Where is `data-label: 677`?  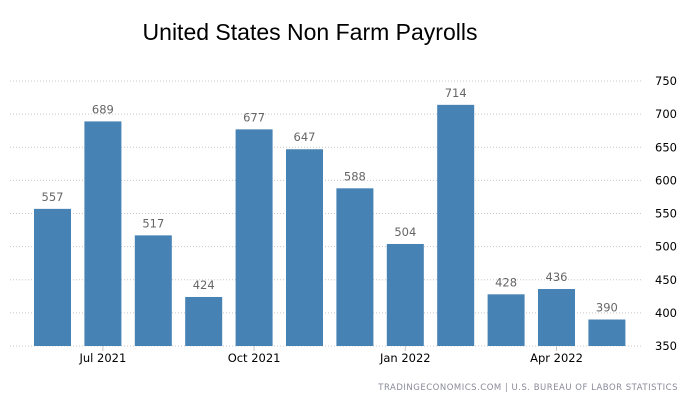 data-label: 677 is located at coordinates (254, 117).